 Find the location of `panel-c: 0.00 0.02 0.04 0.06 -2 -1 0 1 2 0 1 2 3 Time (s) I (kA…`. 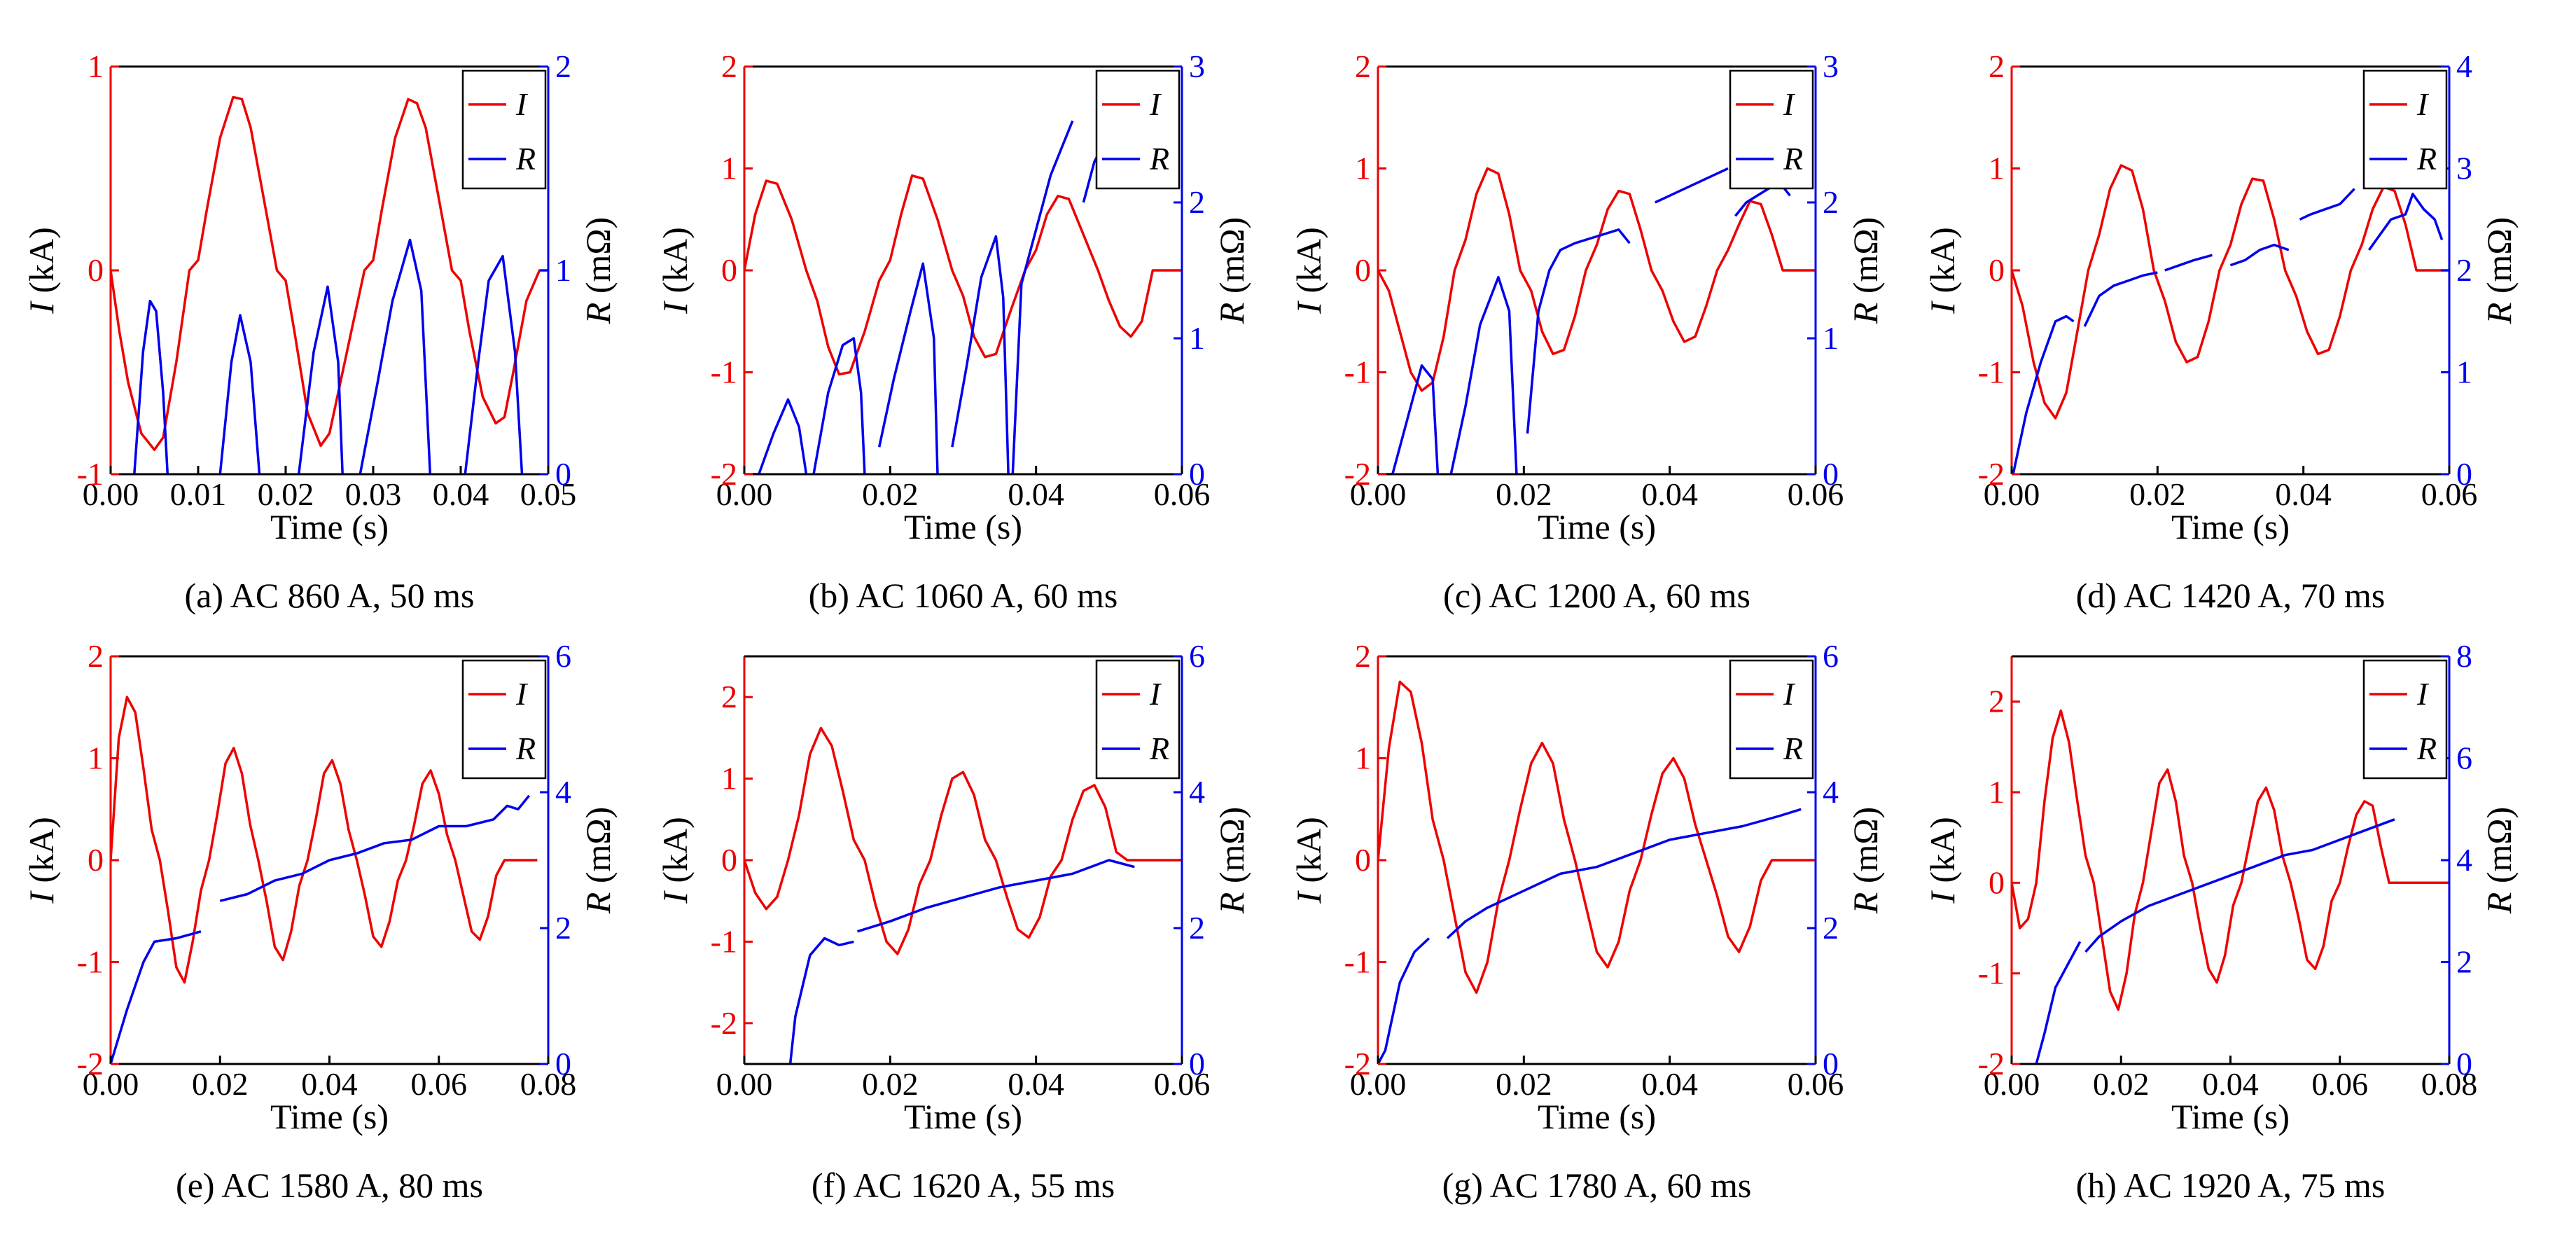

panel-c: 0.00 0.02 0.04 0.06 -2 -1 0 1 2 0 1 2 3 Time (s) I (kA… is located at coordinates (1587, 331).